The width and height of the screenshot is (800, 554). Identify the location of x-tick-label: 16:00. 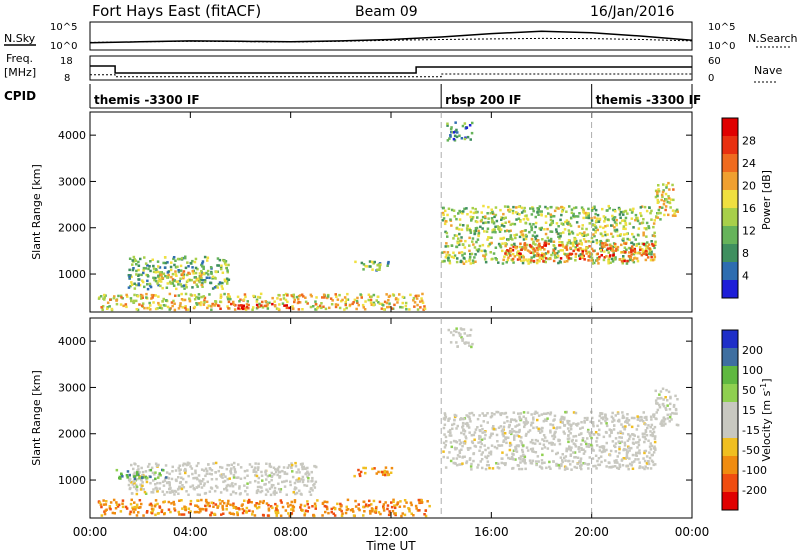
(491, 532).